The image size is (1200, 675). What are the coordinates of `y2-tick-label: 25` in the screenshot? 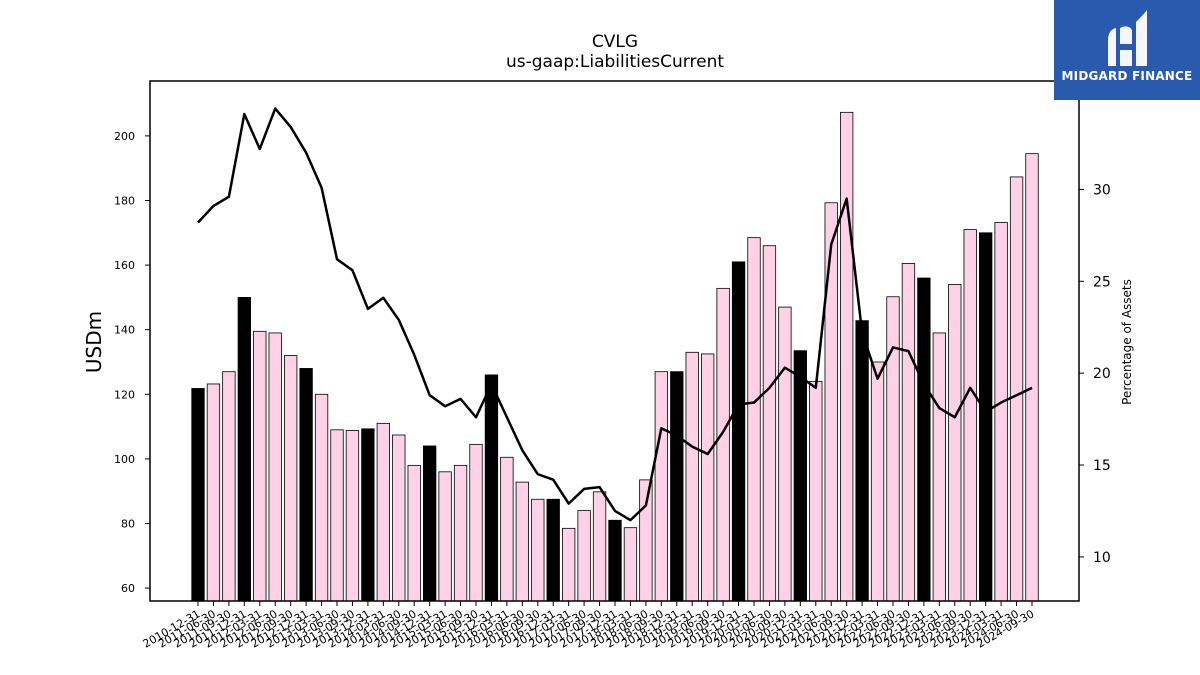 It's located at (1102, 282).